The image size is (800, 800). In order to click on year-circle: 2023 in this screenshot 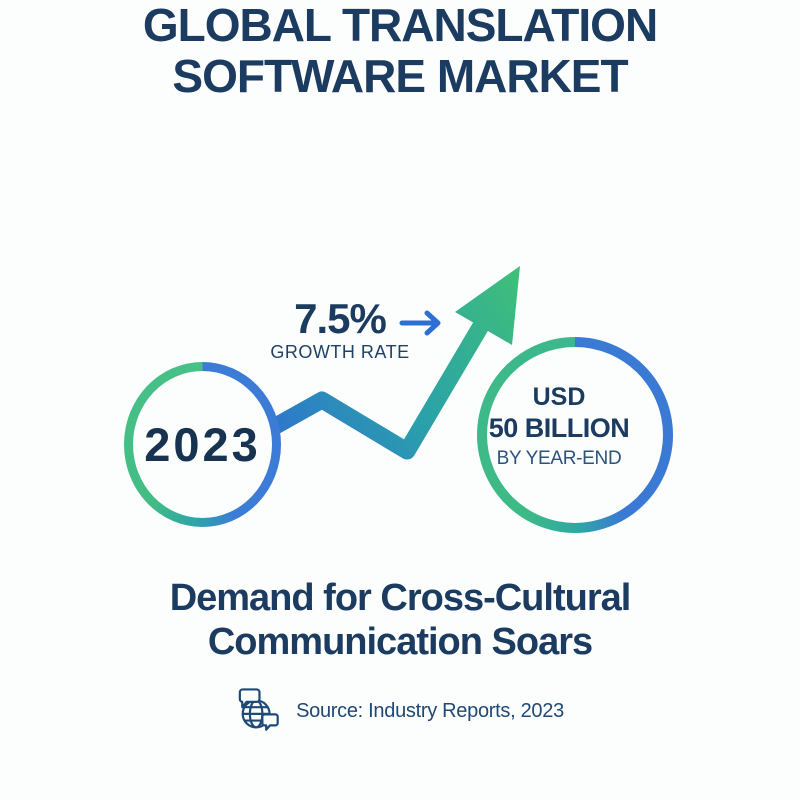, I will do `click(202, 444)`.